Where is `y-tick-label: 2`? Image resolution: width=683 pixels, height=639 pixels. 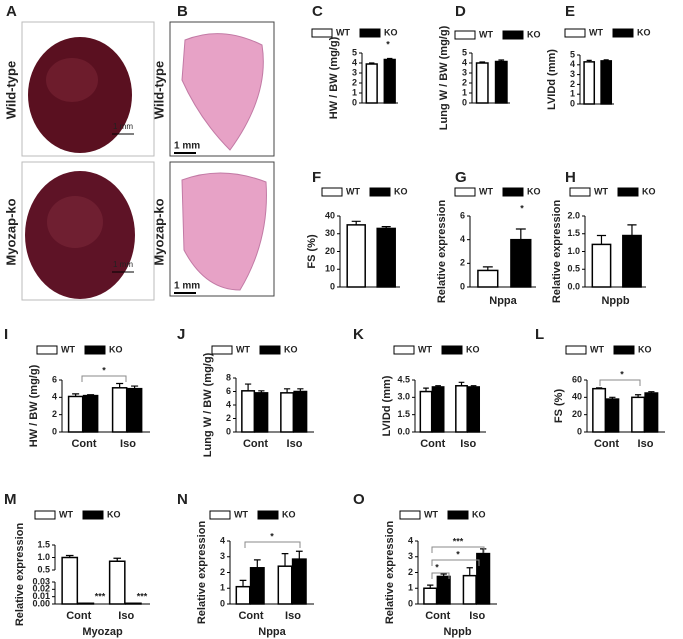 y-tick-label: 2 is located at coordinates (464, 82).